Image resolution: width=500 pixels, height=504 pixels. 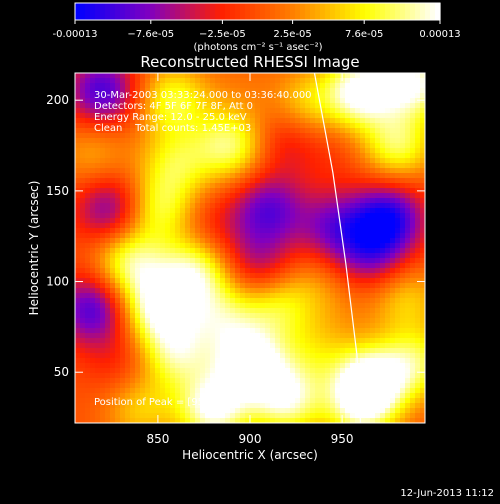 What do you see at coordinates (183, 11) in the screenshot?
I see `colorbar-swatch` at bounding box center [183, 11].